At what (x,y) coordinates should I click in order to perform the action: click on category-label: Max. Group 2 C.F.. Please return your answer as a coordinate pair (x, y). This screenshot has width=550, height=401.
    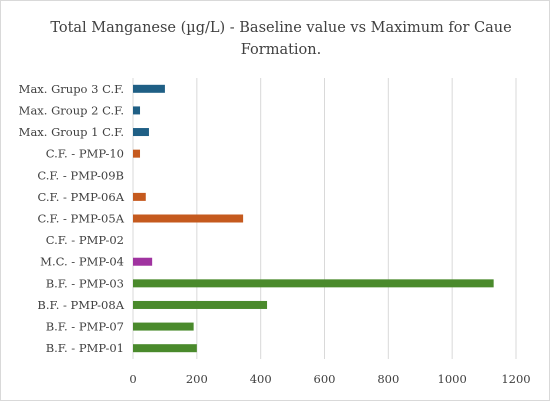
    Looking at the image, I should click on (71, 110).